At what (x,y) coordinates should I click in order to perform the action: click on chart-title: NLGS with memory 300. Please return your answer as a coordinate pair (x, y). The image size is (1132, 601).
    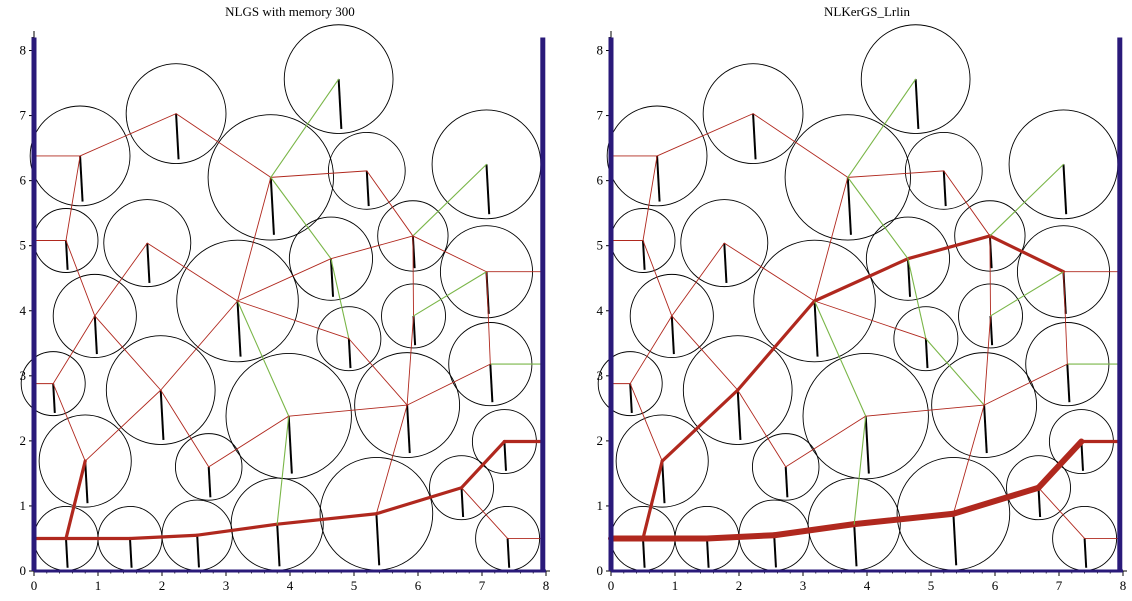
    Looking at the image, I should click on (290, 11).